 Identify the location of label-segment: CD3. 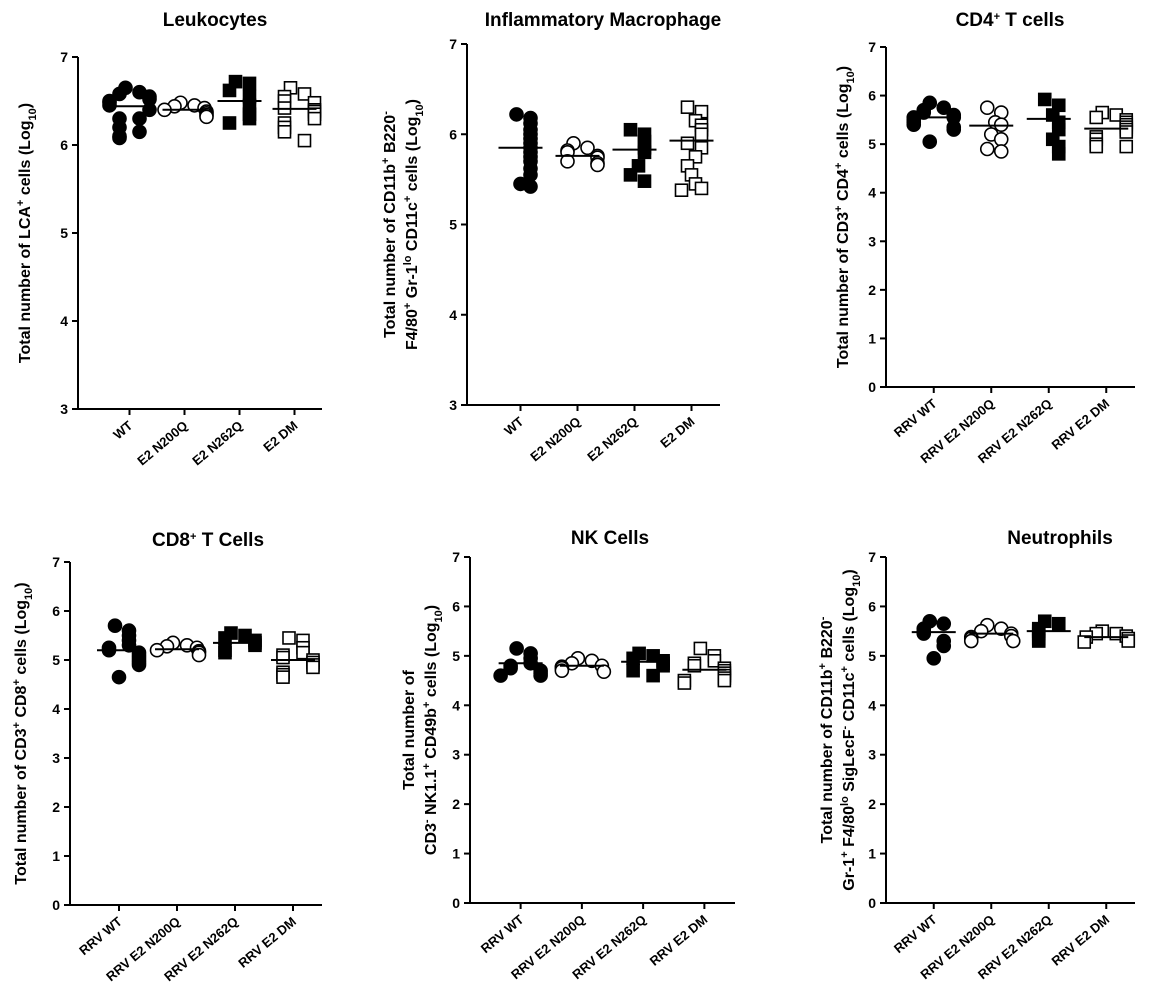
(431, 839).